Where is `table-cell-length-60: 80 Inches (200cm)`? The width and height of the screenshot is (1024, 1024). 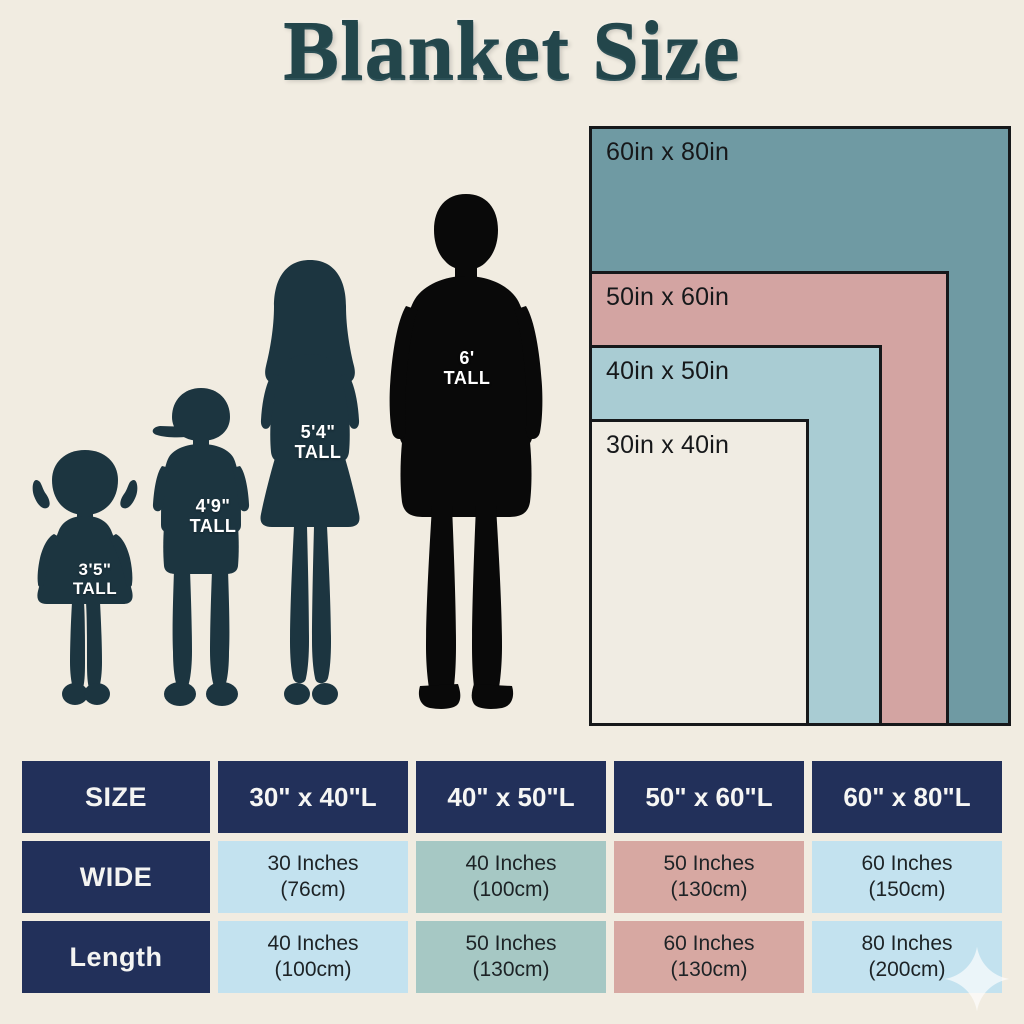
table-cell-length-60: 80 Inches (200cm) is located at coordinates (906, 957).